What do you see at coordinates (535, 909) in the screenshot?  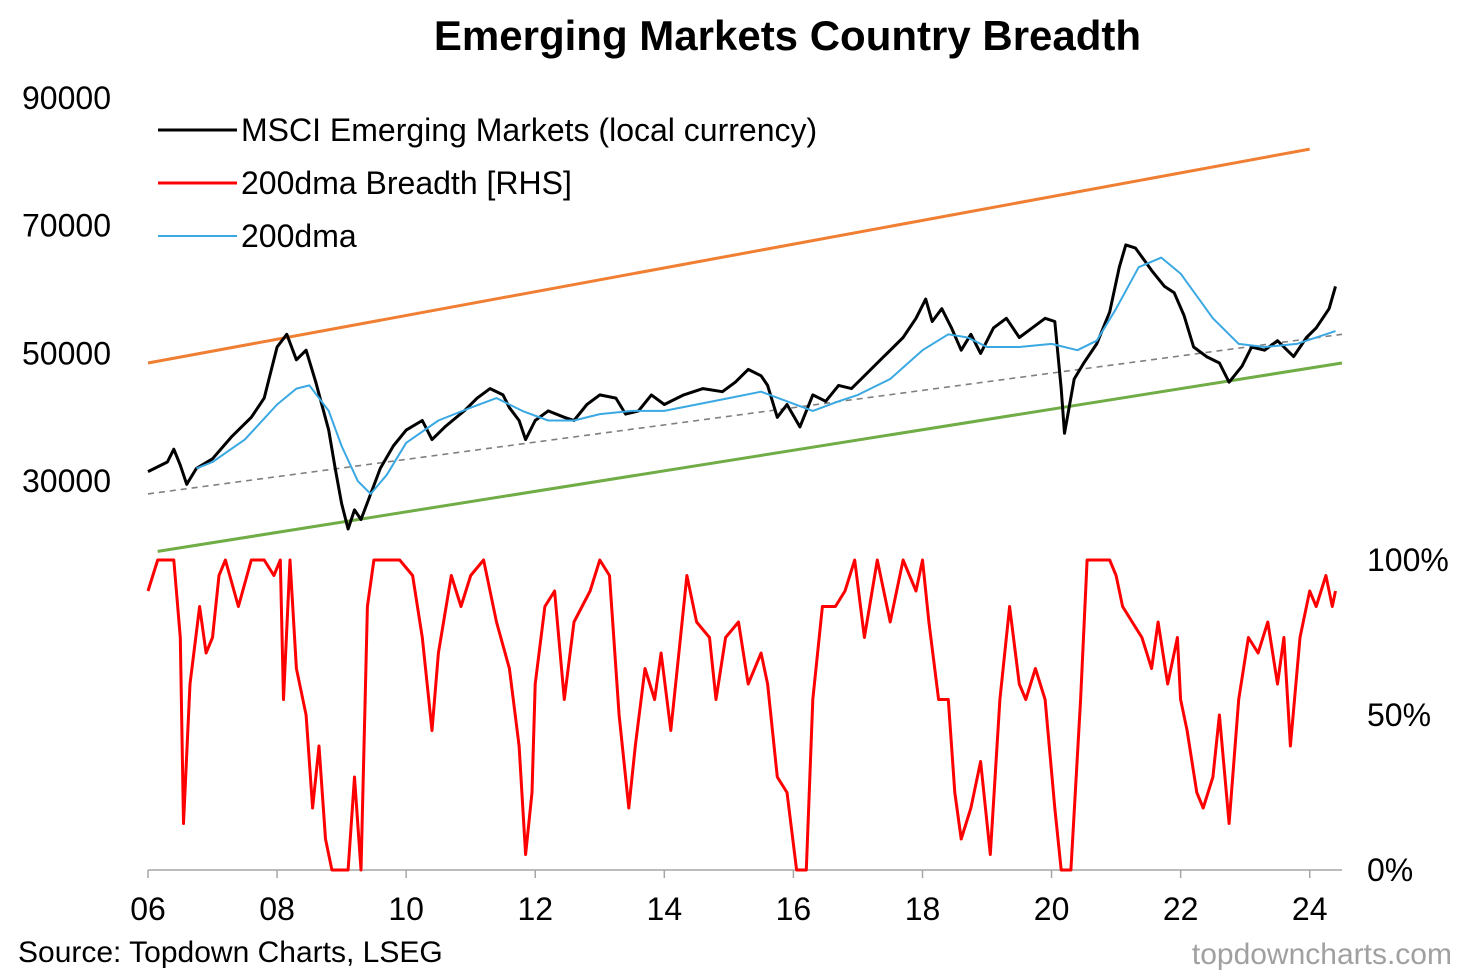 I see `x-tick-label: 12` at bounding box center [535, 909].